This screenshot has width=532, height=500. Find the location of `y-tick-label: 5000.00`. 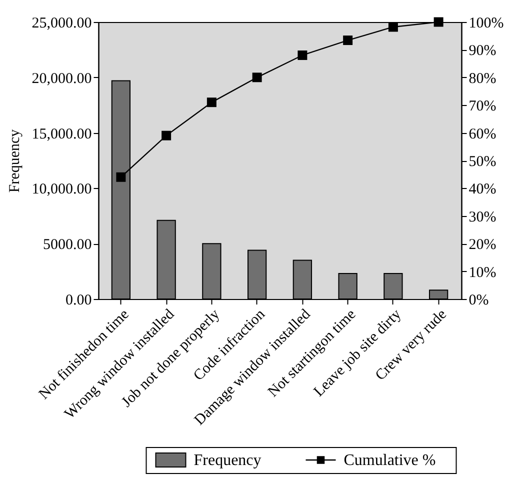

y-tick-label: 5000.00 is located at coordinates (67, 245).